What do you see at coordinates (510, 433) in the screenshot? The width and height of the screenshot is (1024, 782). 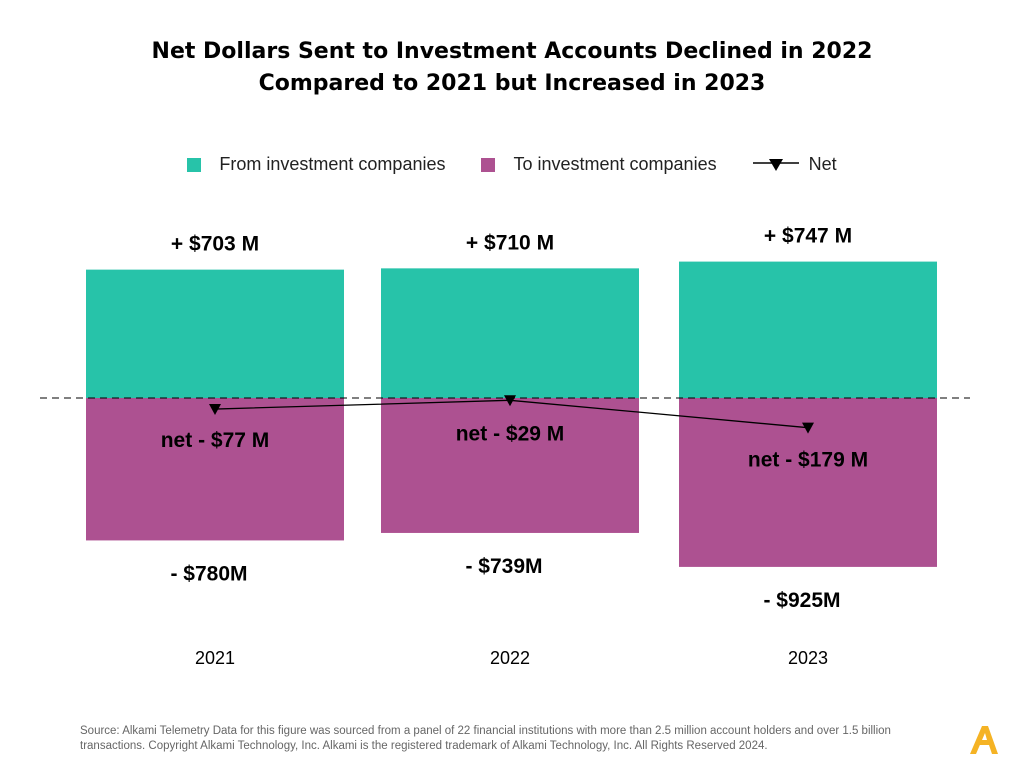 I see `net-label-2022: net - $29 M` at bounding box center [510, 433].